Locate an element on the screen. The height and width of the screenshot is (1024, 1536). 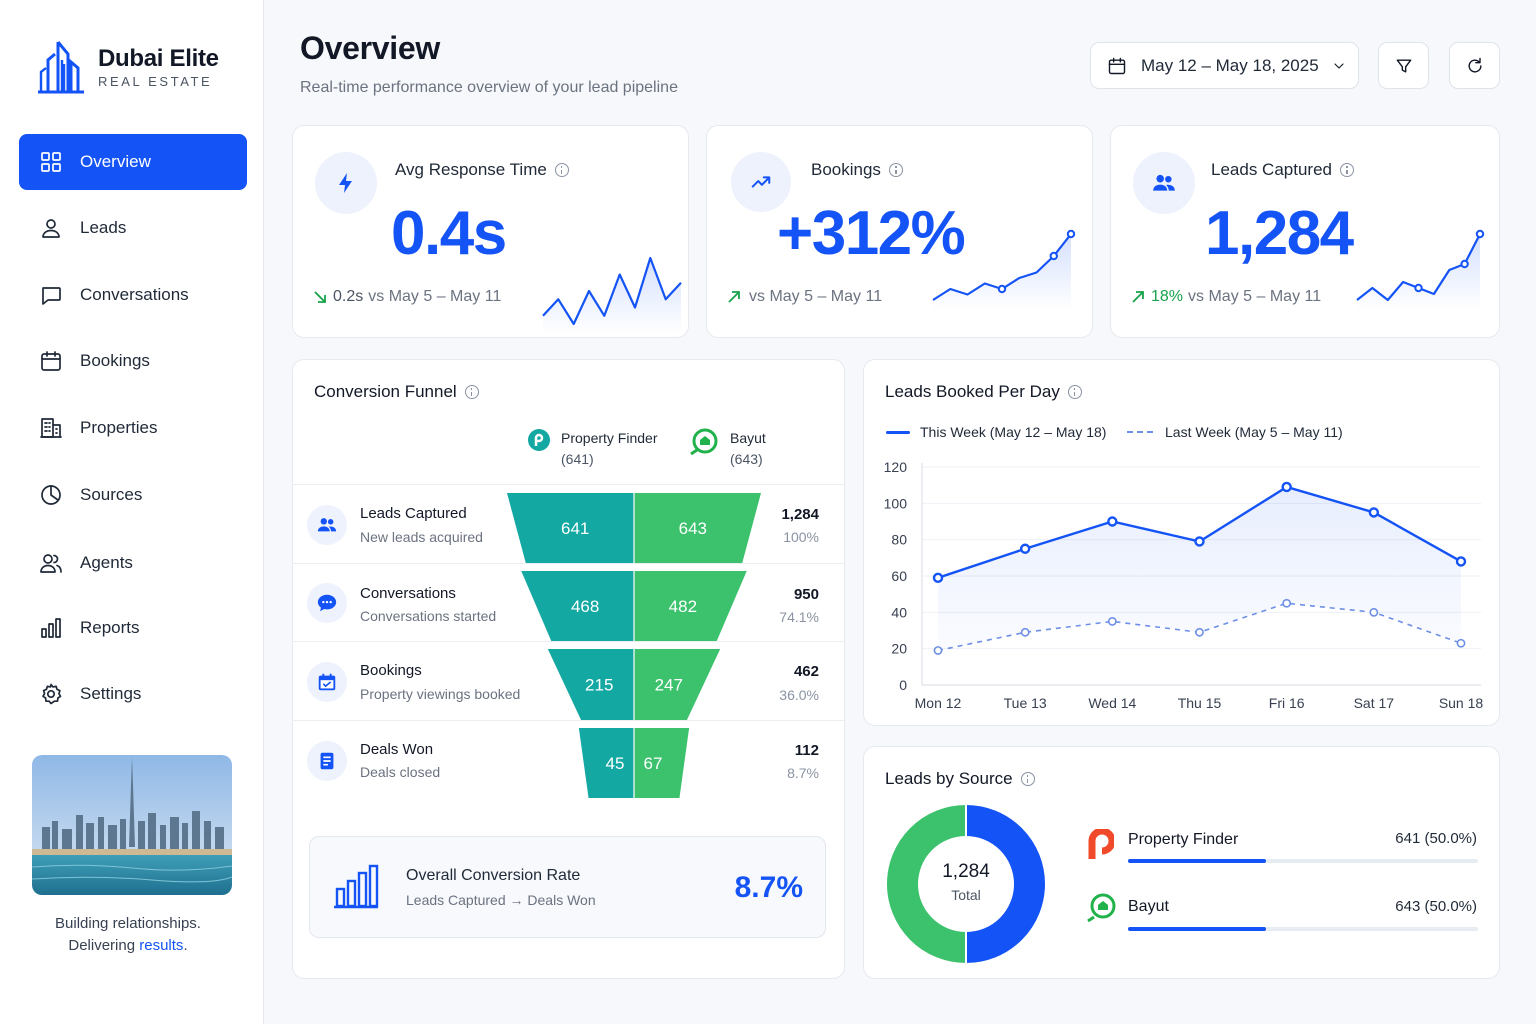
stage-desc: Conversations started is located at coordinates (428, 616).